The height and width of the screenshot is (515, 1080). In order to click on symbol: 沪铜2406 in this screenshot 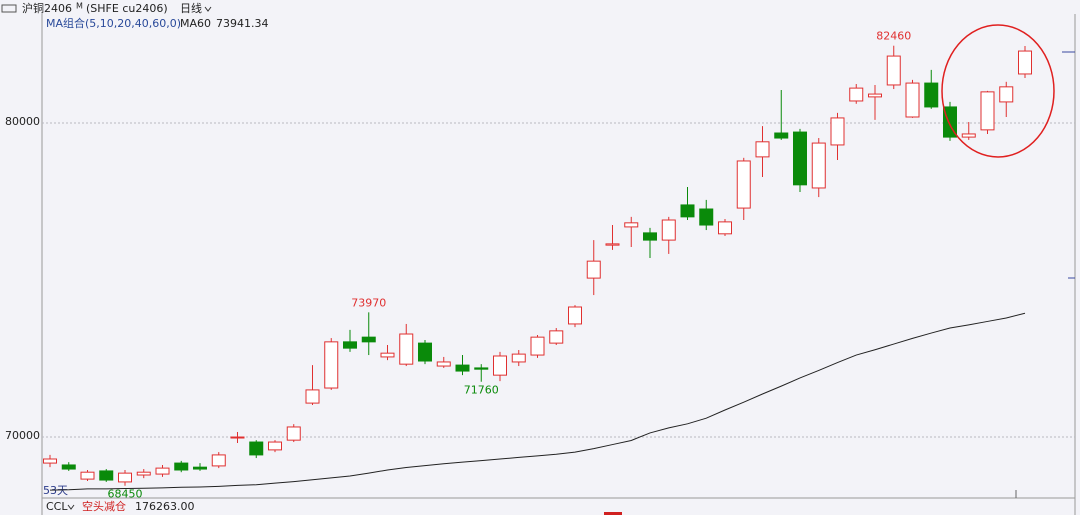, I will do `click(47, 8)`.